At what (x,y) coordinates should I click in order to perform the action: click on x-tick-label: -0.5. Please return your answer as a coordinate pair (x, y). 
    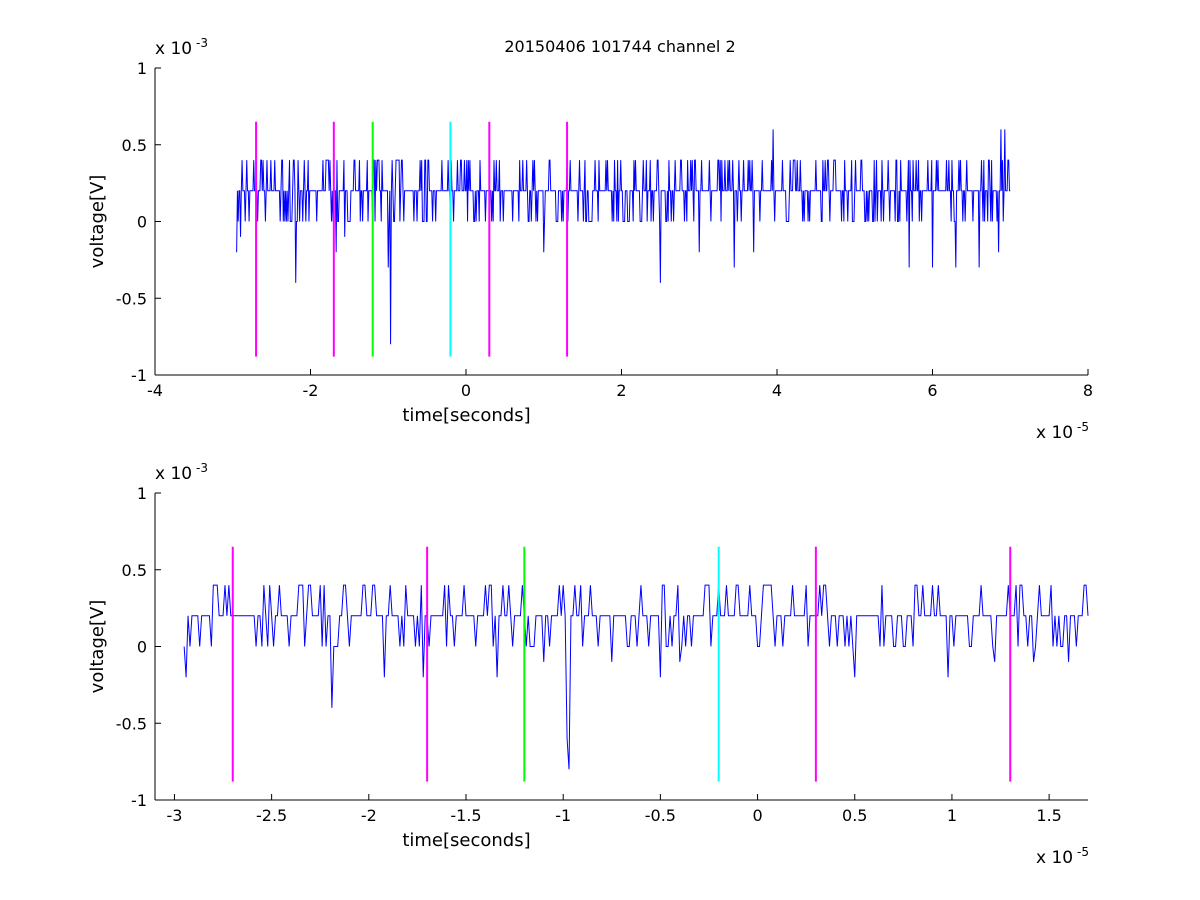
    Looking at the image, I should click on (660, 815).